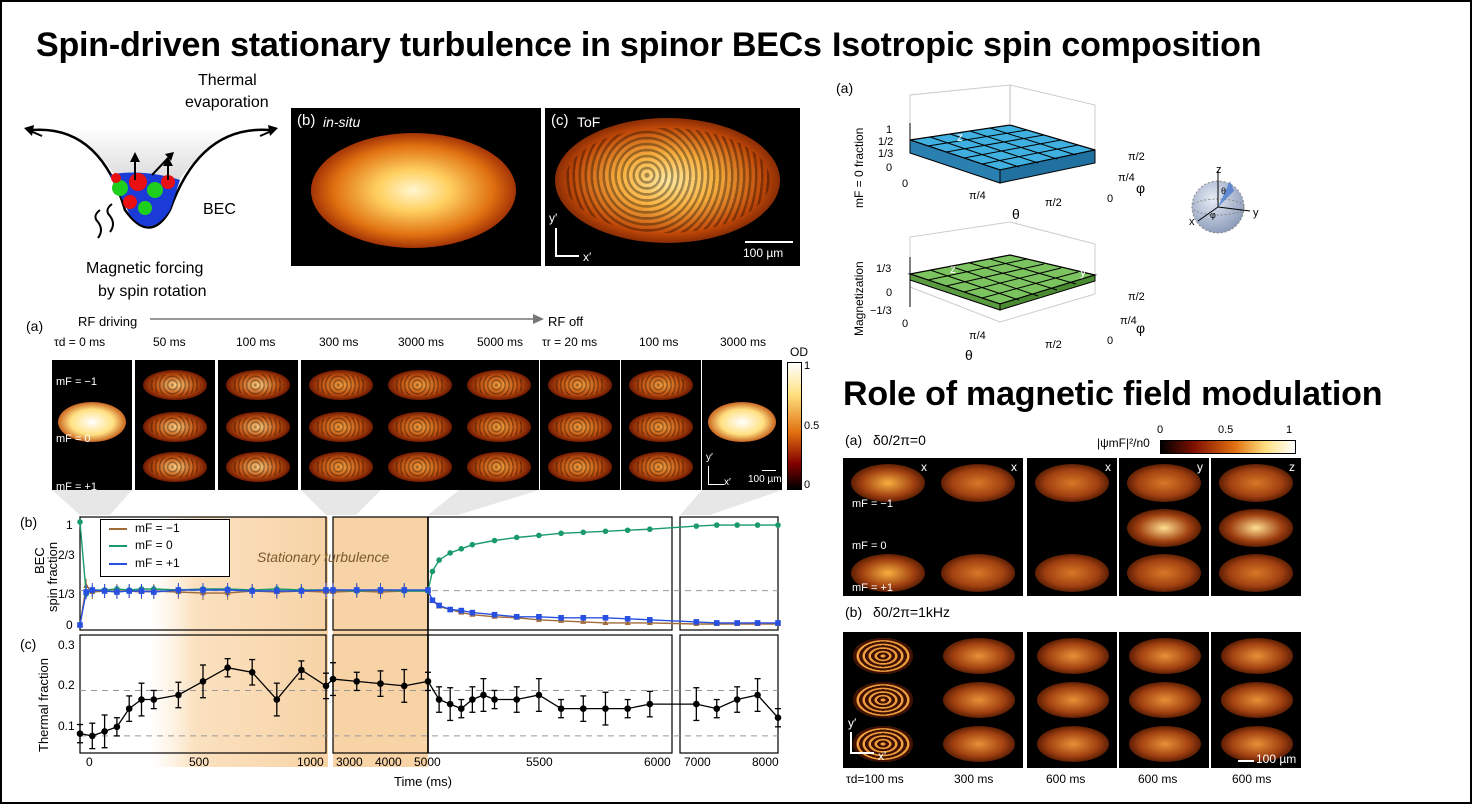  I want to click on b-ytick-13: 1/3, so click(66, 594).